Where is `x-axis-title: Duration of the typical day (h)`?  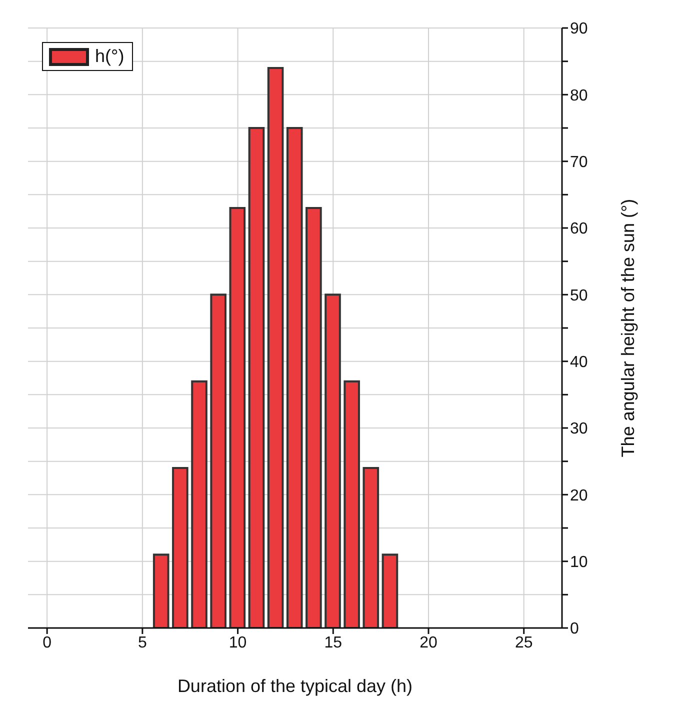
x-axis-title: Duration of the typical day (h) is located at coordinates (295, 686).